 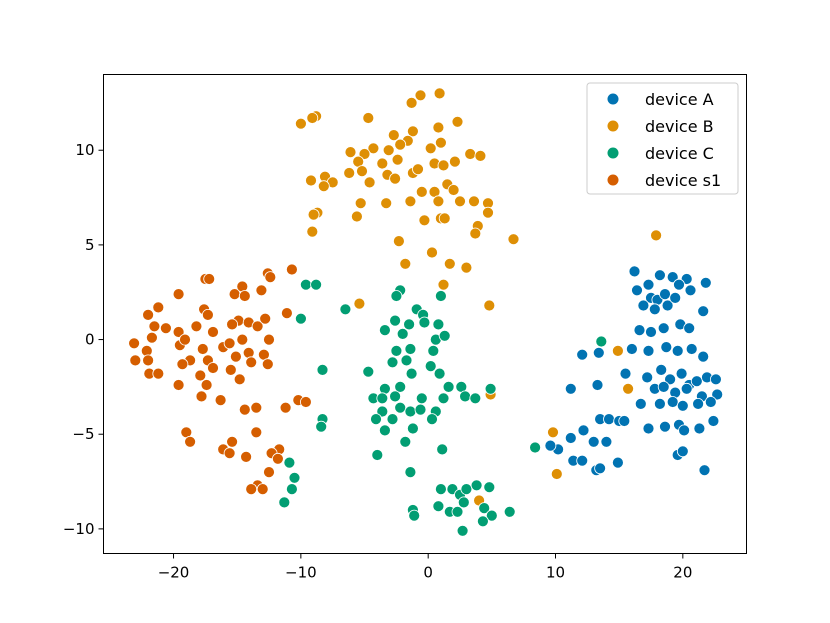 What do you see at coordinates (679, 153) in the screenshot?
I see `legend-label-device-c: device C` at bounding box center [679, 153].